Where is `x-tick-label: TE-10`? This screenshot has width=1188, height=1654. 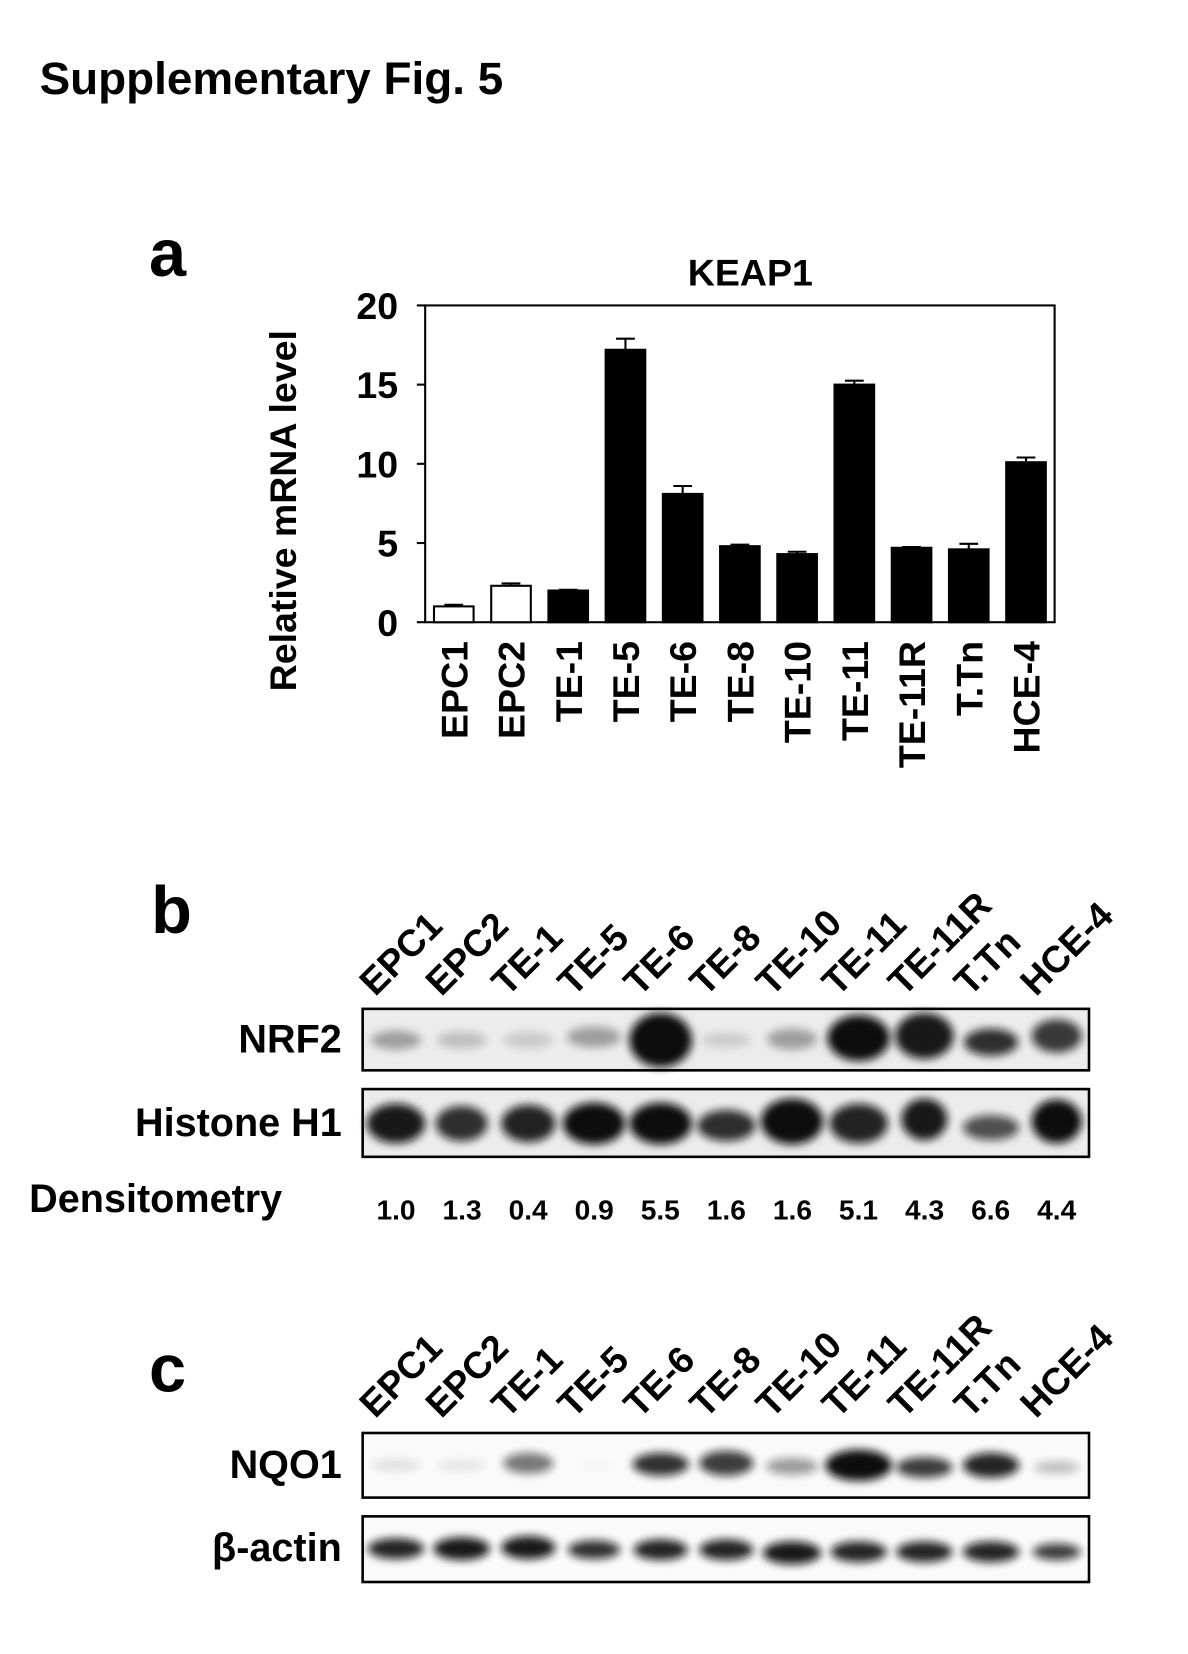 x-tick-label: TE-10 is located at coordinates (798, 692).